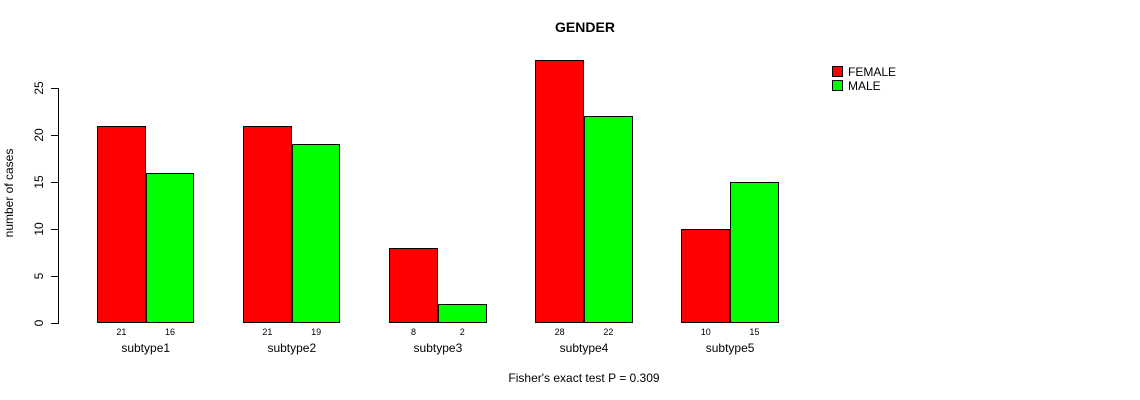 This screenshot has width=1140, height=400. I want to click on bar-male-subtype1, so click(170, 247).